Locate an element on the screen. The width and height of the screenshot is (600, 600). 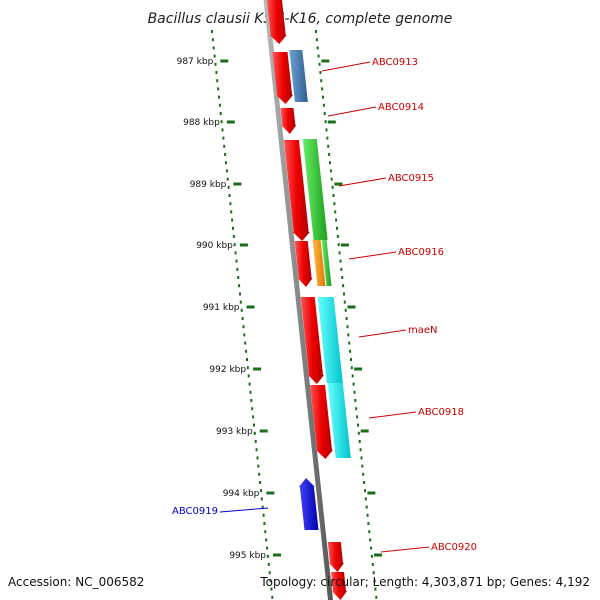
feature-bar-blue is located at coordinates (298, 76).